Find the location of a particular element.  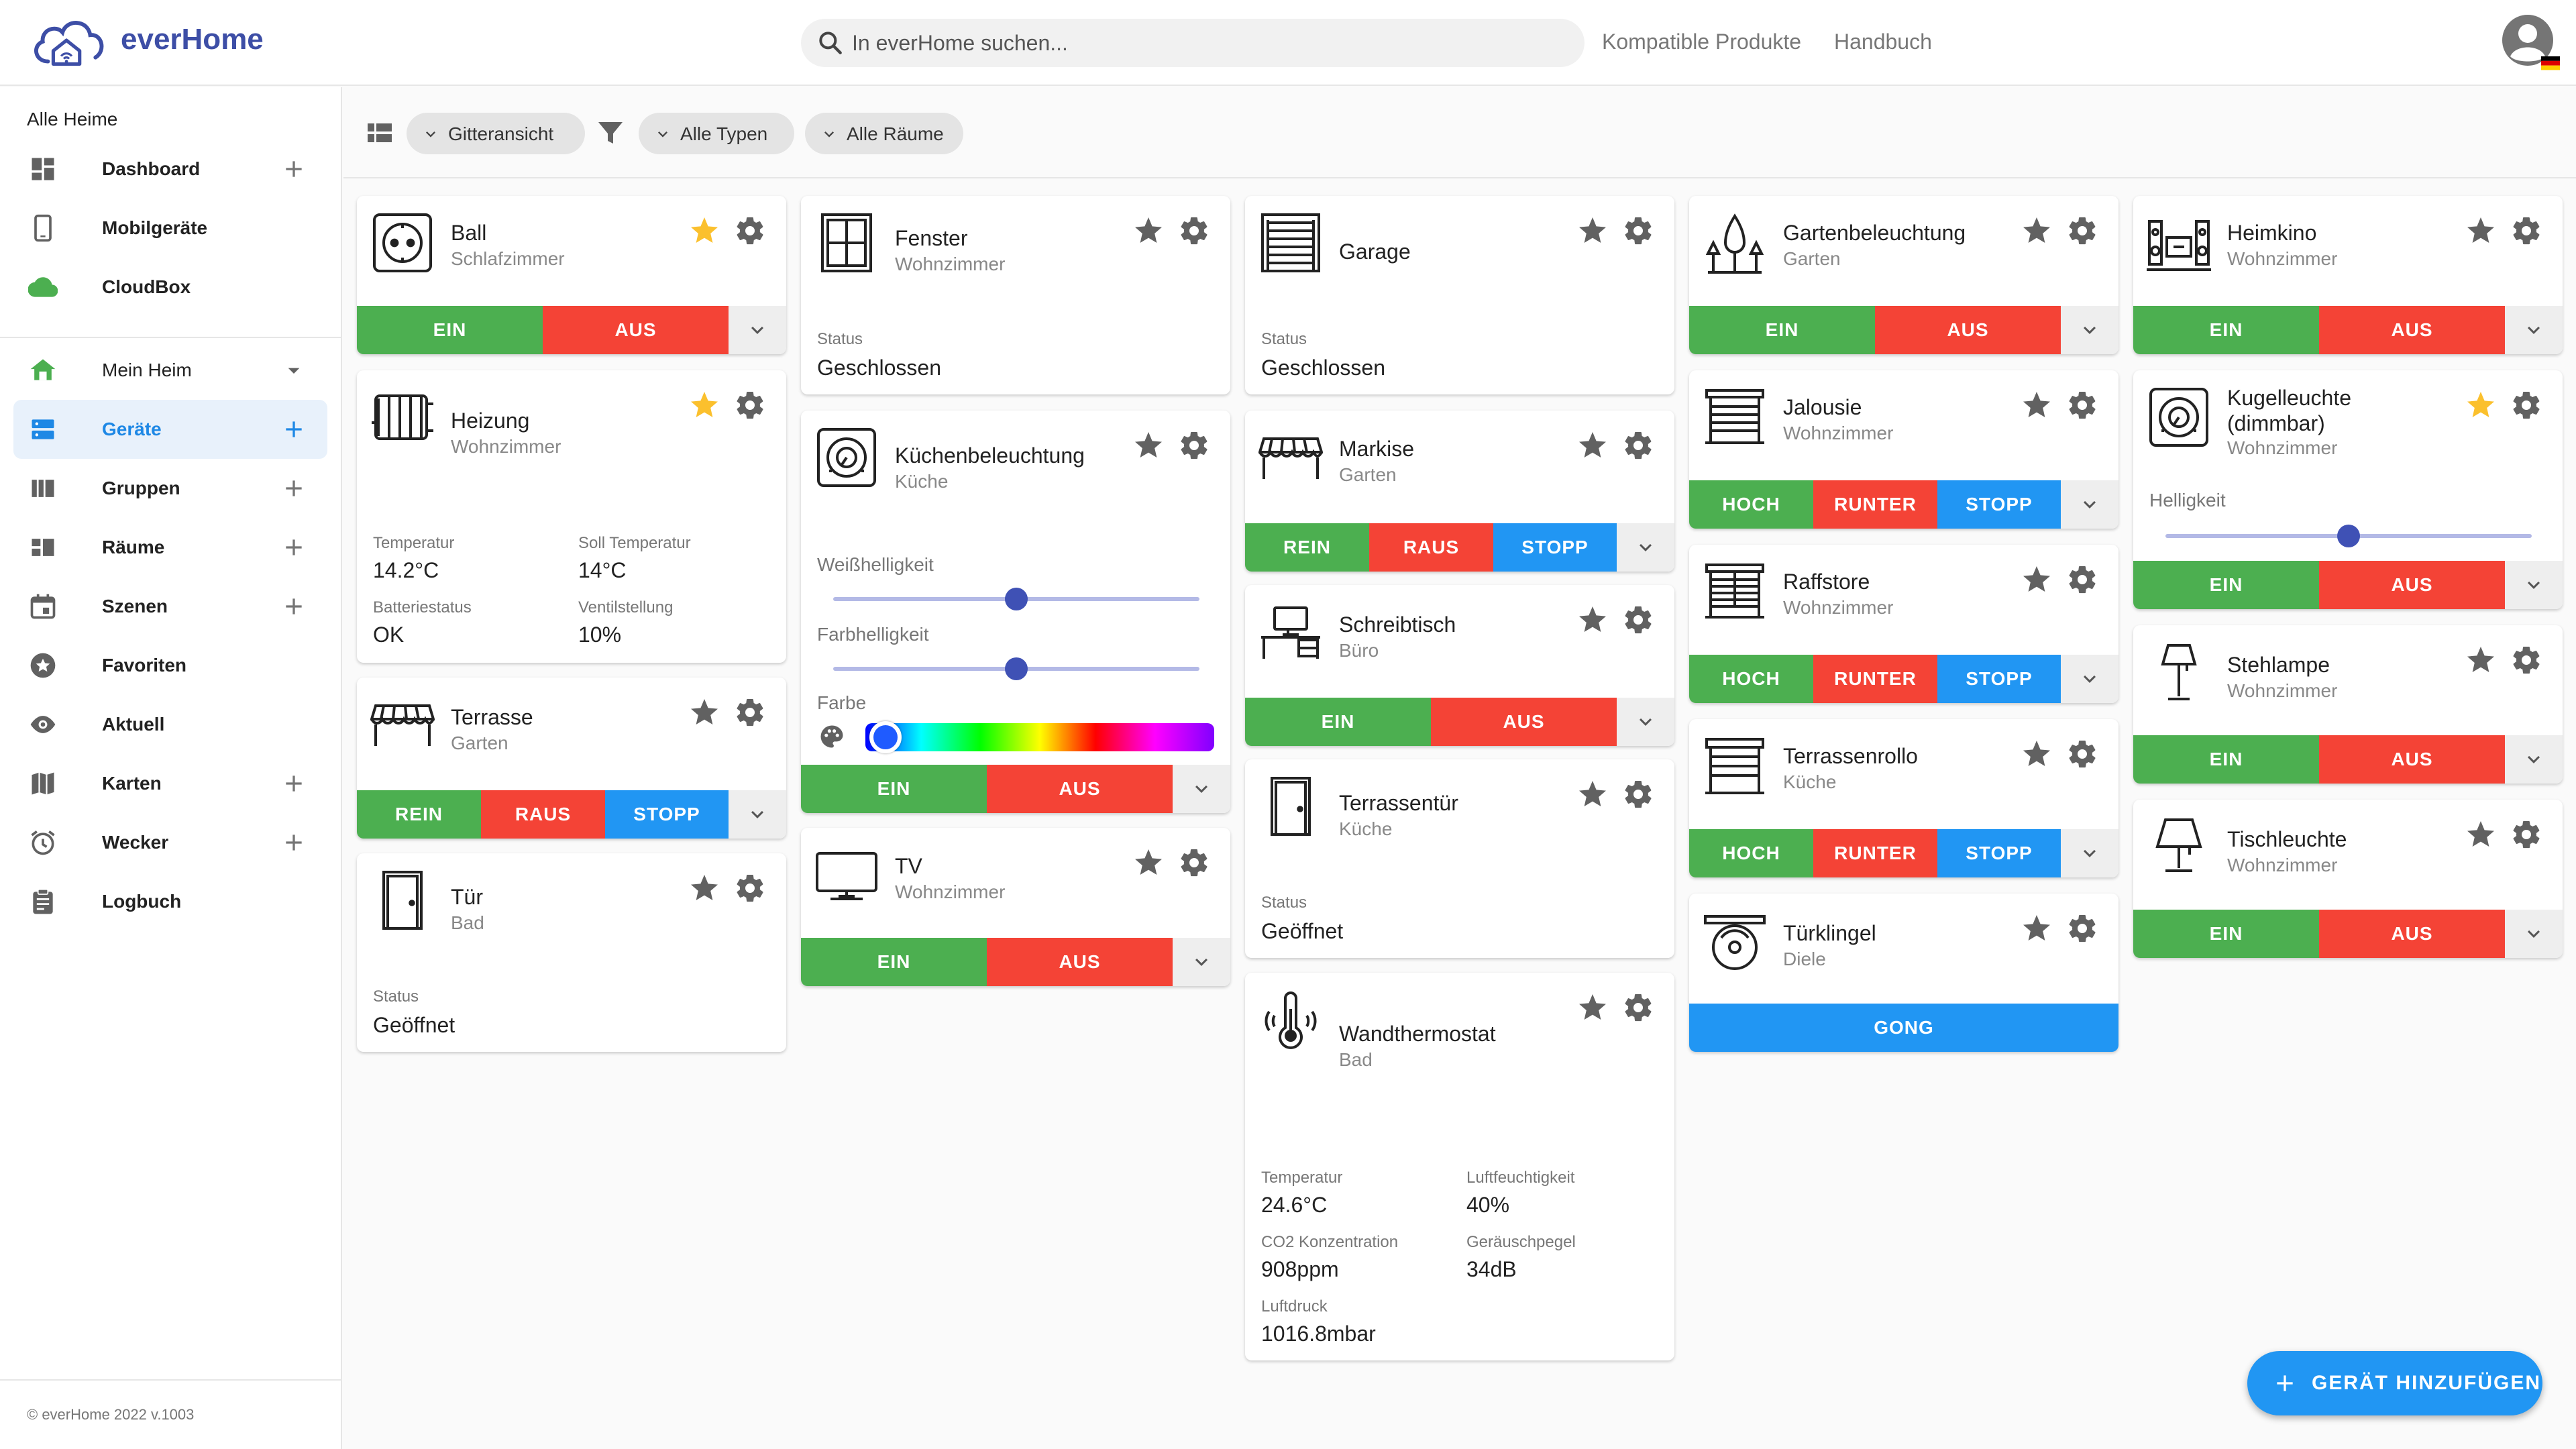

device-card-ball: Ball Schlafzimmer EIN AUS is located at coordinates (571, 275).